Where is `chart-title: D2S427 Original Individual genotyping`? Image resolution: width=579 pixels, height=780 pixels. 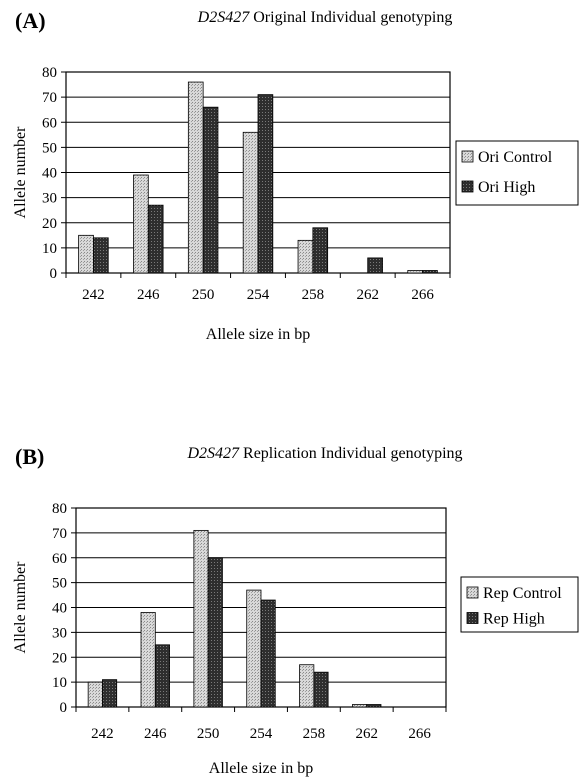
chart-title: D2S427 Original Individual genotyping is located at coordinates (325, 17).